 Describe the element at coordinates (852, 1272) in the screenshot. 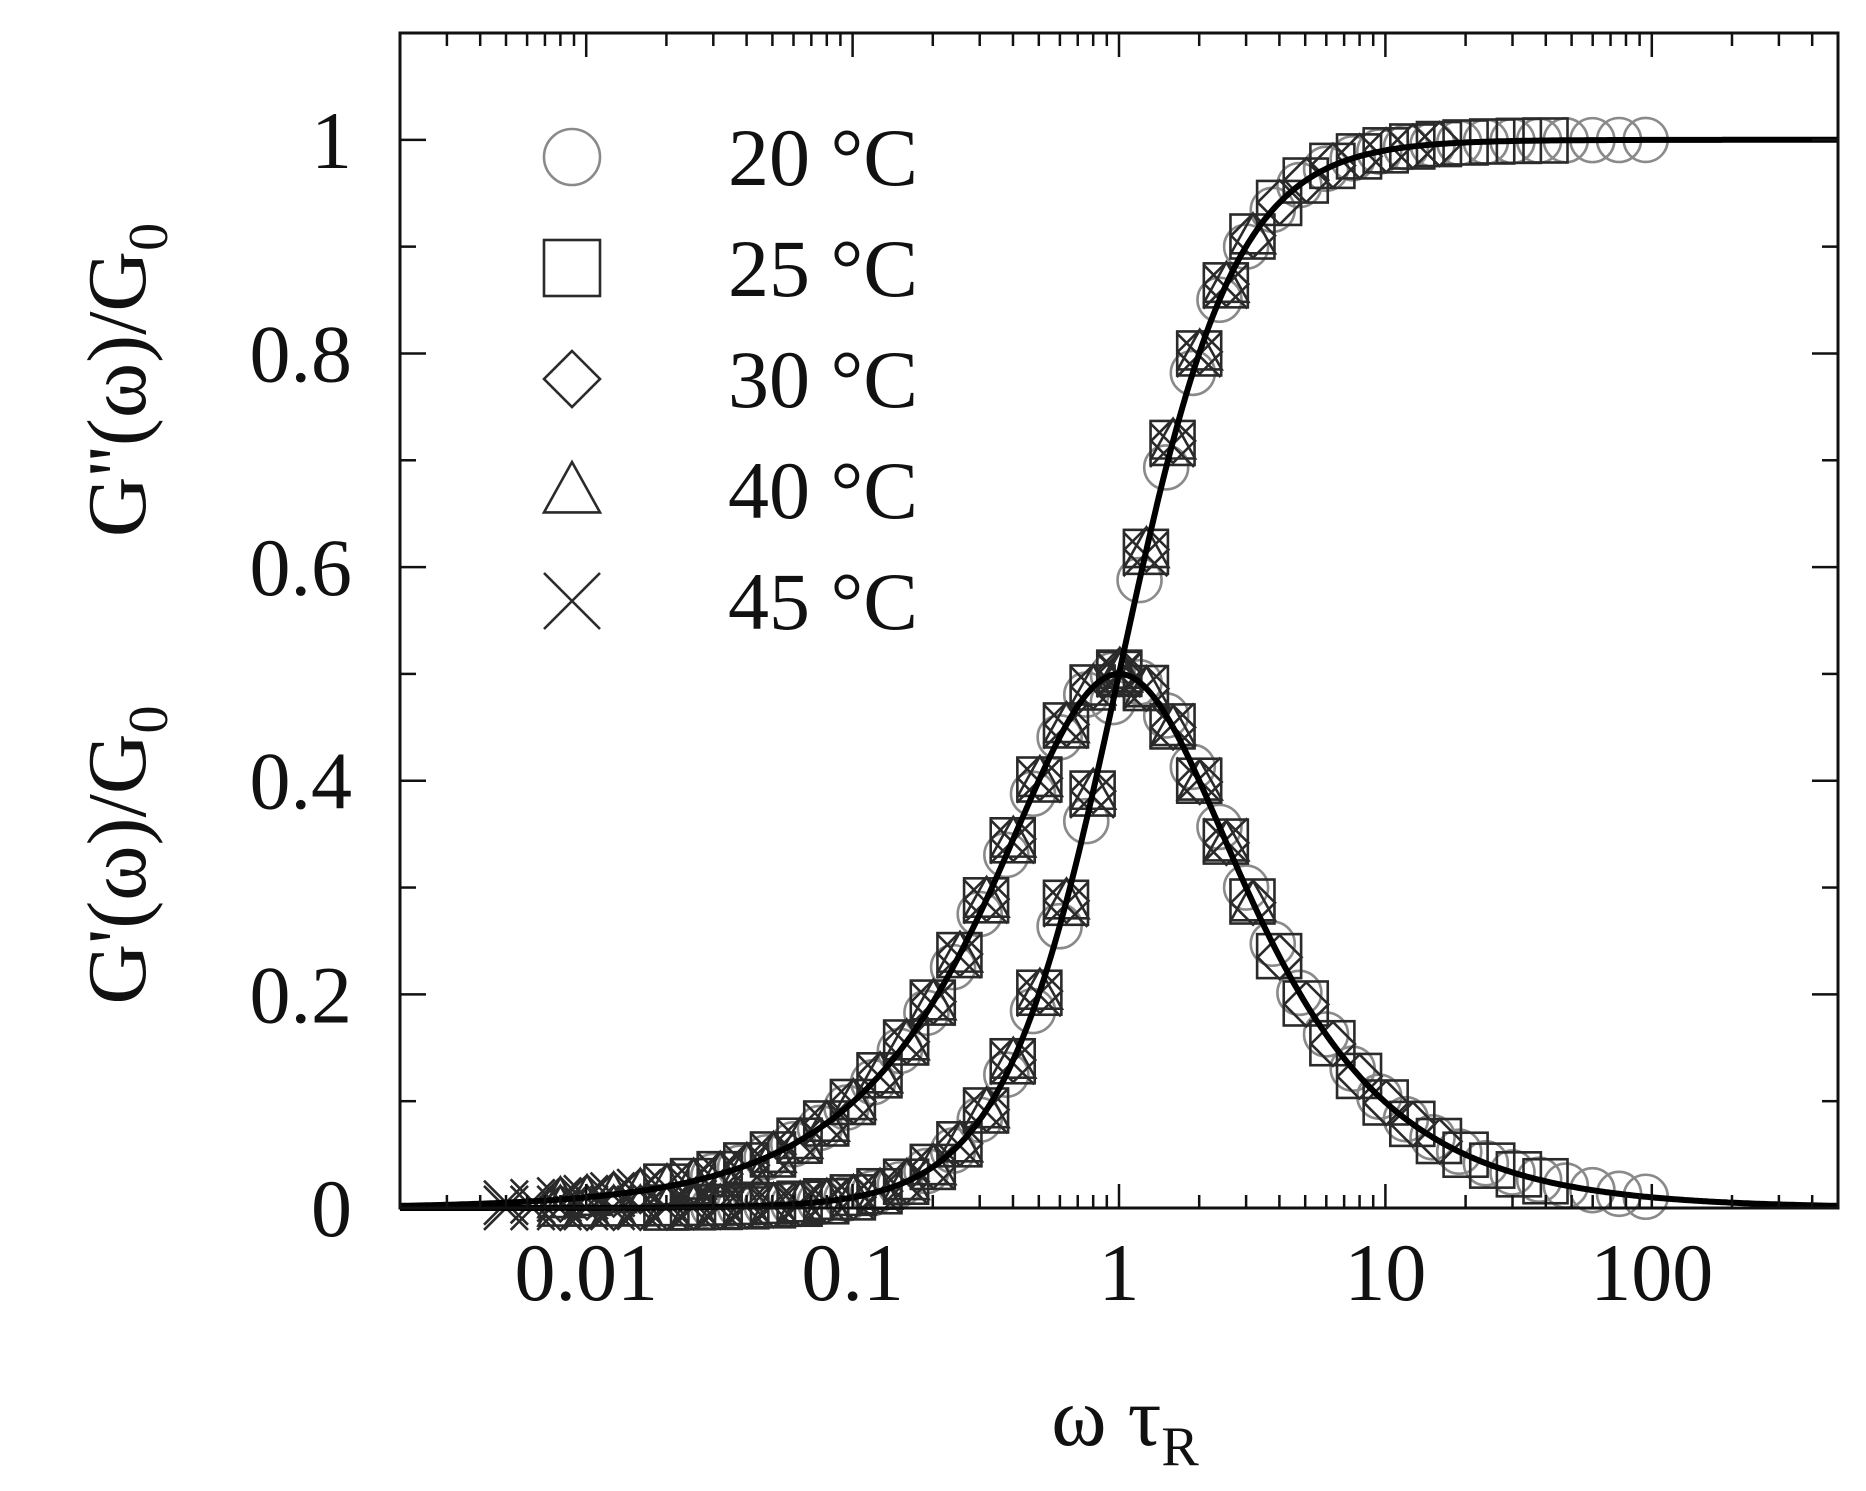

I see `x-tick-label: 0.1` at that location.